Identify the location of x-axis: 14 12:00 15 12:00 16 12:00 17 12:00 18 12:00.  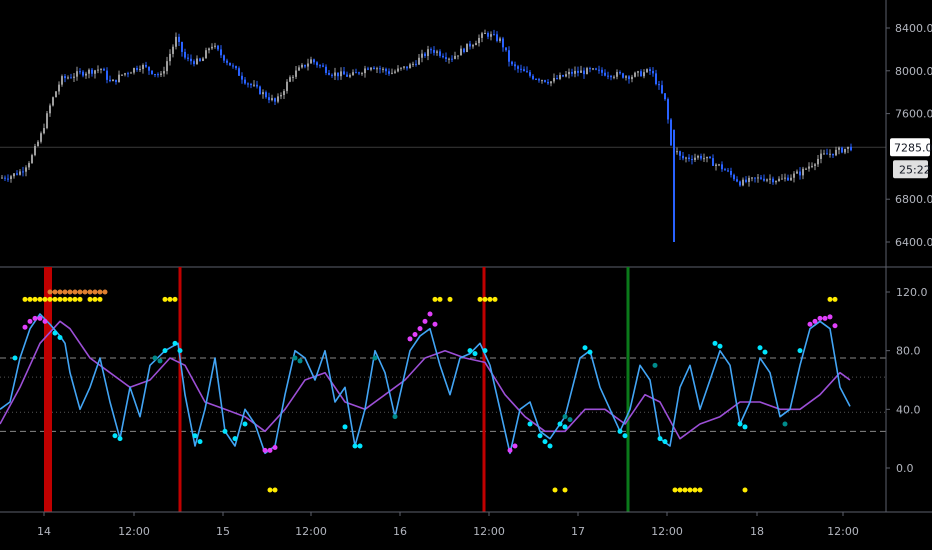
(448, 525).